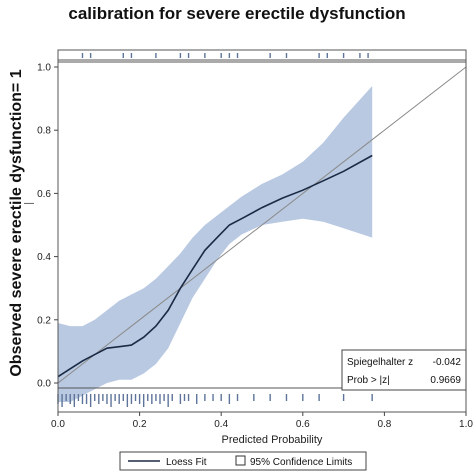 The image size is (474, 474). Describe the element at coordinates (240, 460) in the screenshot. I see `legend-box-swatch` at that location.